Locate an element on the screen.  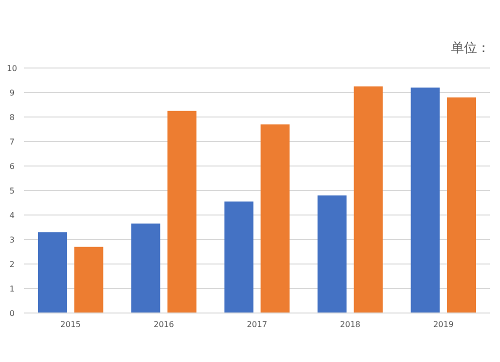
y-tick-label: 6 is located at coordinates (12, 166).